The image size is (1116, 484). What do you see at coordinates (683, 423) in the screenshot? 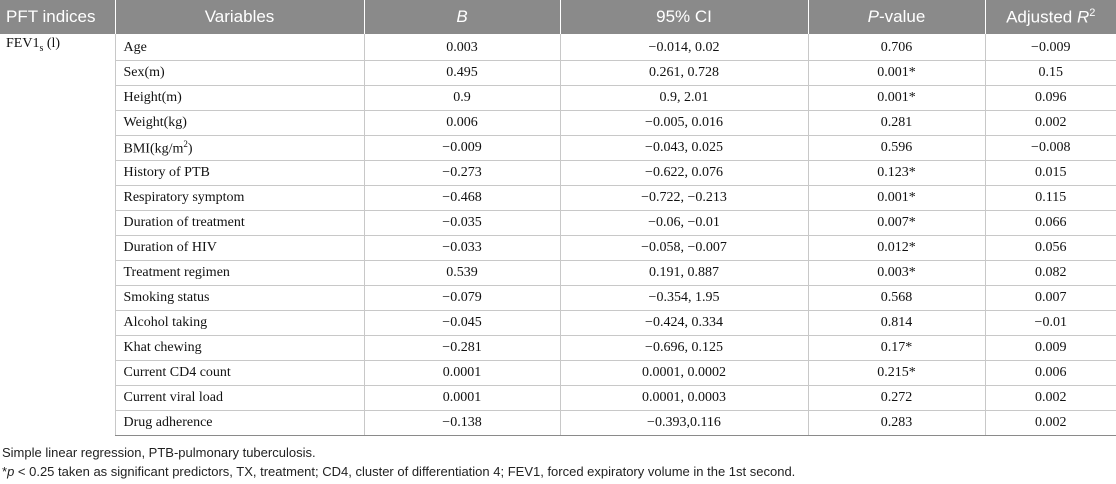
I see `ci-cell: −0.393,0.116` at bounding box center [683, 423].